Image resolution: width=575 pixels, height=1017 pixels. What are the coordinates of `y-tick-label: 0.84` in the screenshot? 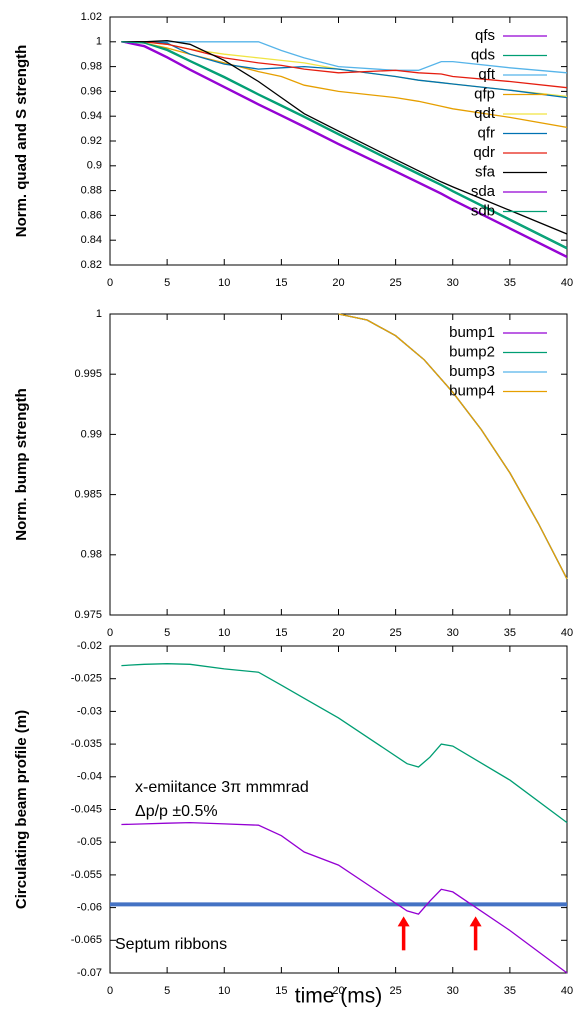 It's located at (91, 240).